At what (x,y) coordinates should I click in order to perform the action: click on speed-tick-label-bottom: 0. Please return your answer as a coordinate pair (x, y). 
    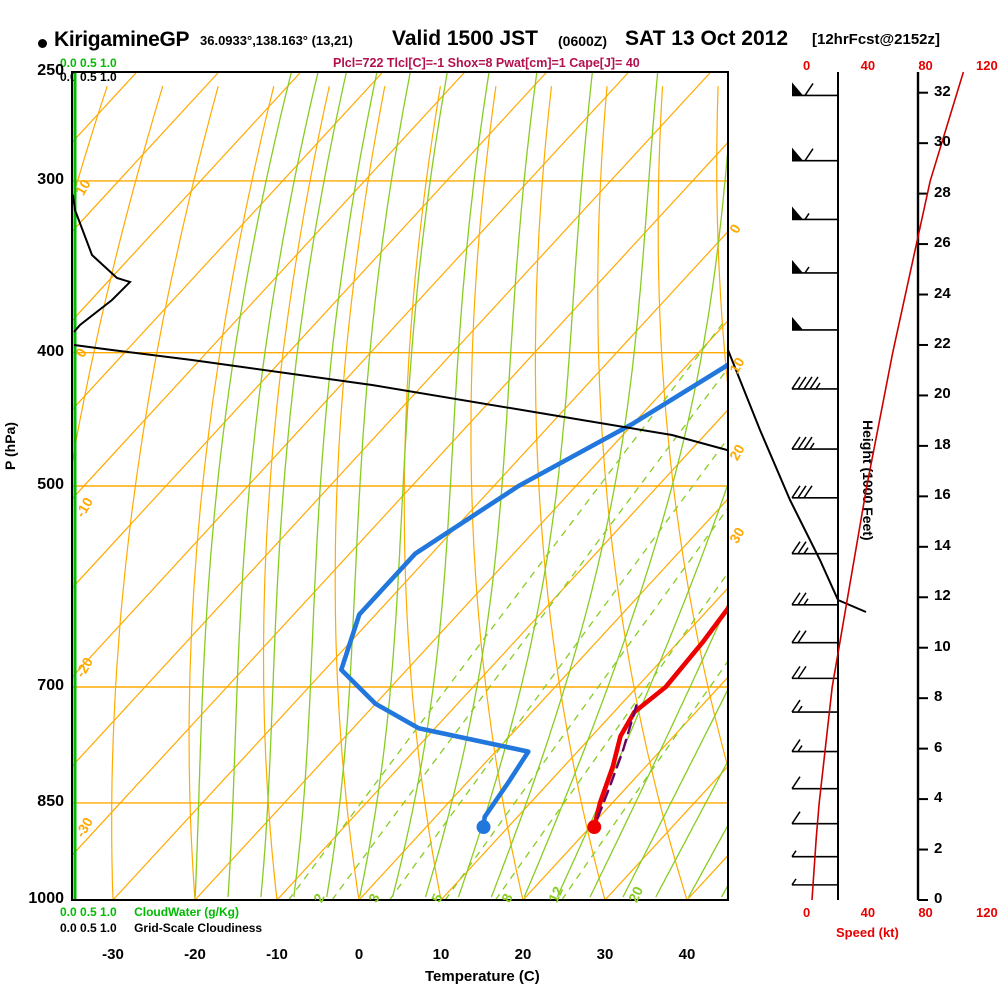
    Looking at the image, I should click on (807, 912).